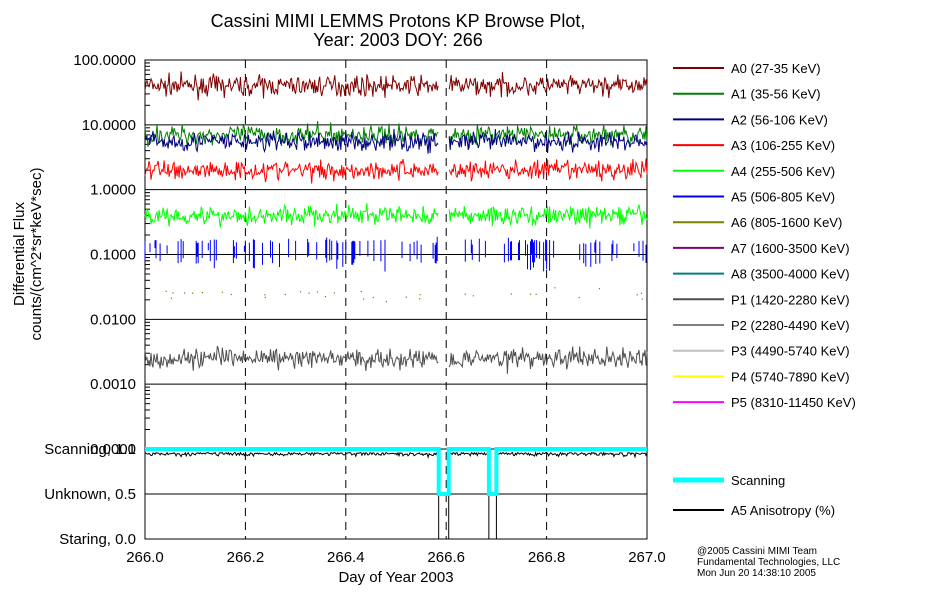 The height and width of the screenshot is (600, 950). Describe the element at coordinates (790, 274) in the screenshot. I see `legend-label: A8 (3500-4000 KeV)` at that location.